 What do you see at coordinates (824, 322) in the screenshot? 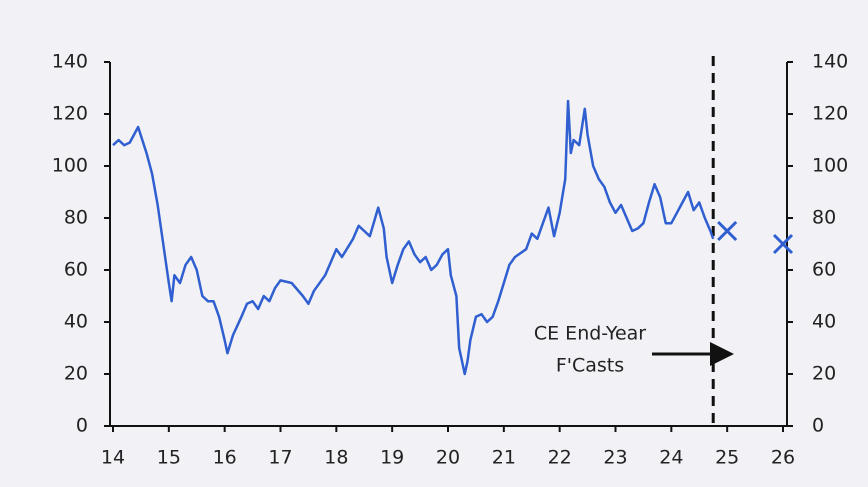
I see `y2-tick-label: 40` at bounding box center [824, 322].